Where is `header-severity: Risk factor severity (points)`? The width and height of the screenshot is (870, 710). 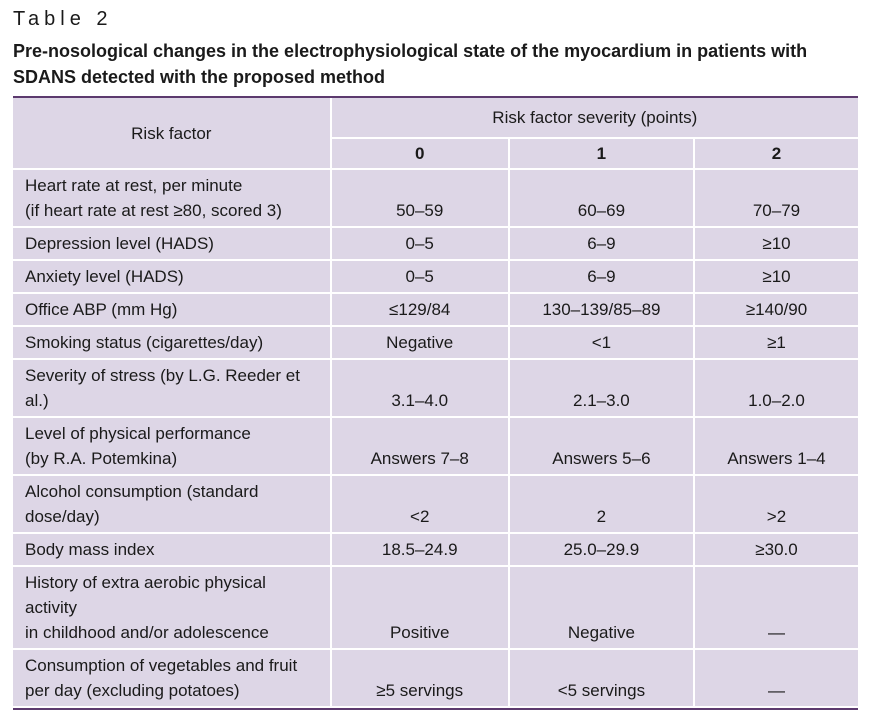
header-severity: Risk factor severity (points) is located at coordinates (594, 118).